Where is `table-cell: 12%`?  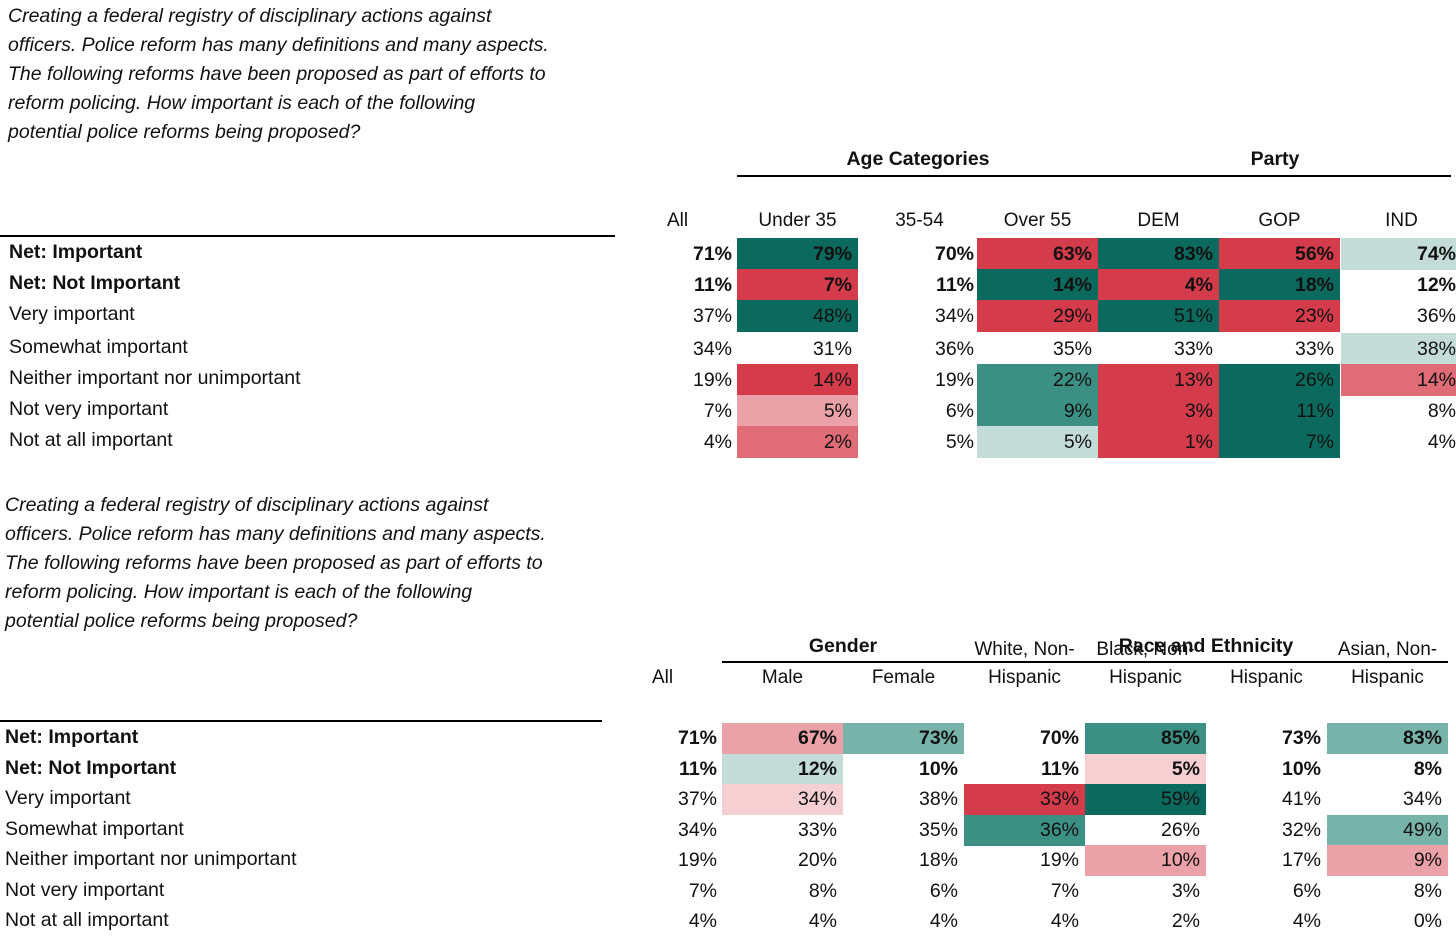
table-cell: 12% is located at coordinates (782, 769).